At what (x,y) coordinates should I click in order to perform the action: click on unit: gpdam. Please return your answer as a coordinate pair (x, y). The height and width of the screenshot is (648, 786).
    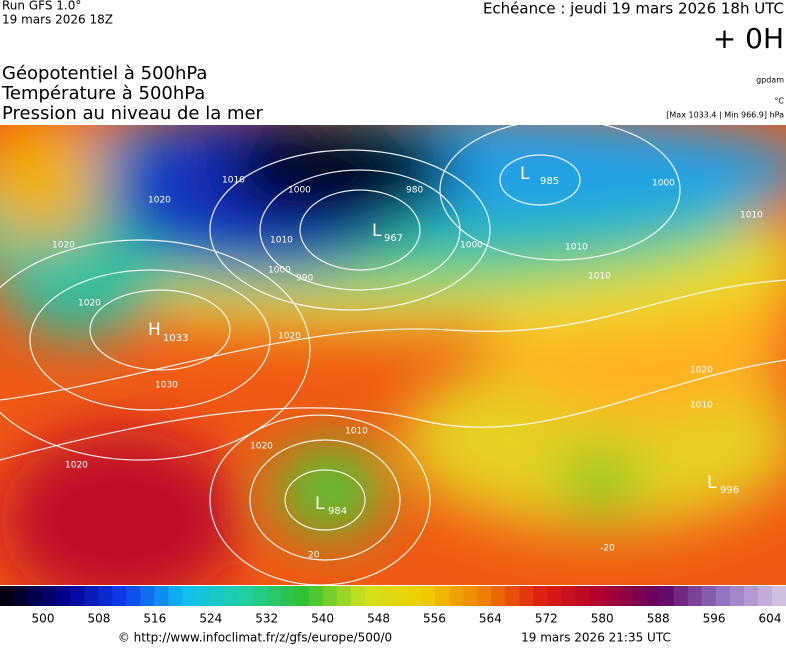
    Looking at the image, I should click on (770, 80).